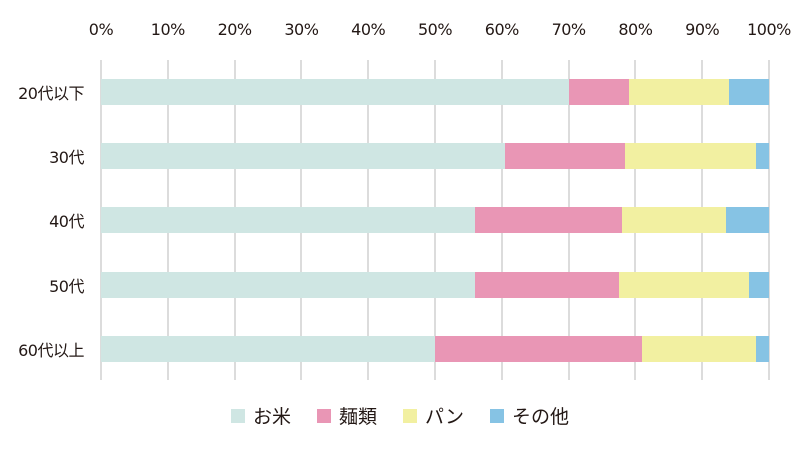 The image size is (800, 450). Describe the element at coordinates (66, 158) in the screenshot. I see `category-label: 30代` at that location.